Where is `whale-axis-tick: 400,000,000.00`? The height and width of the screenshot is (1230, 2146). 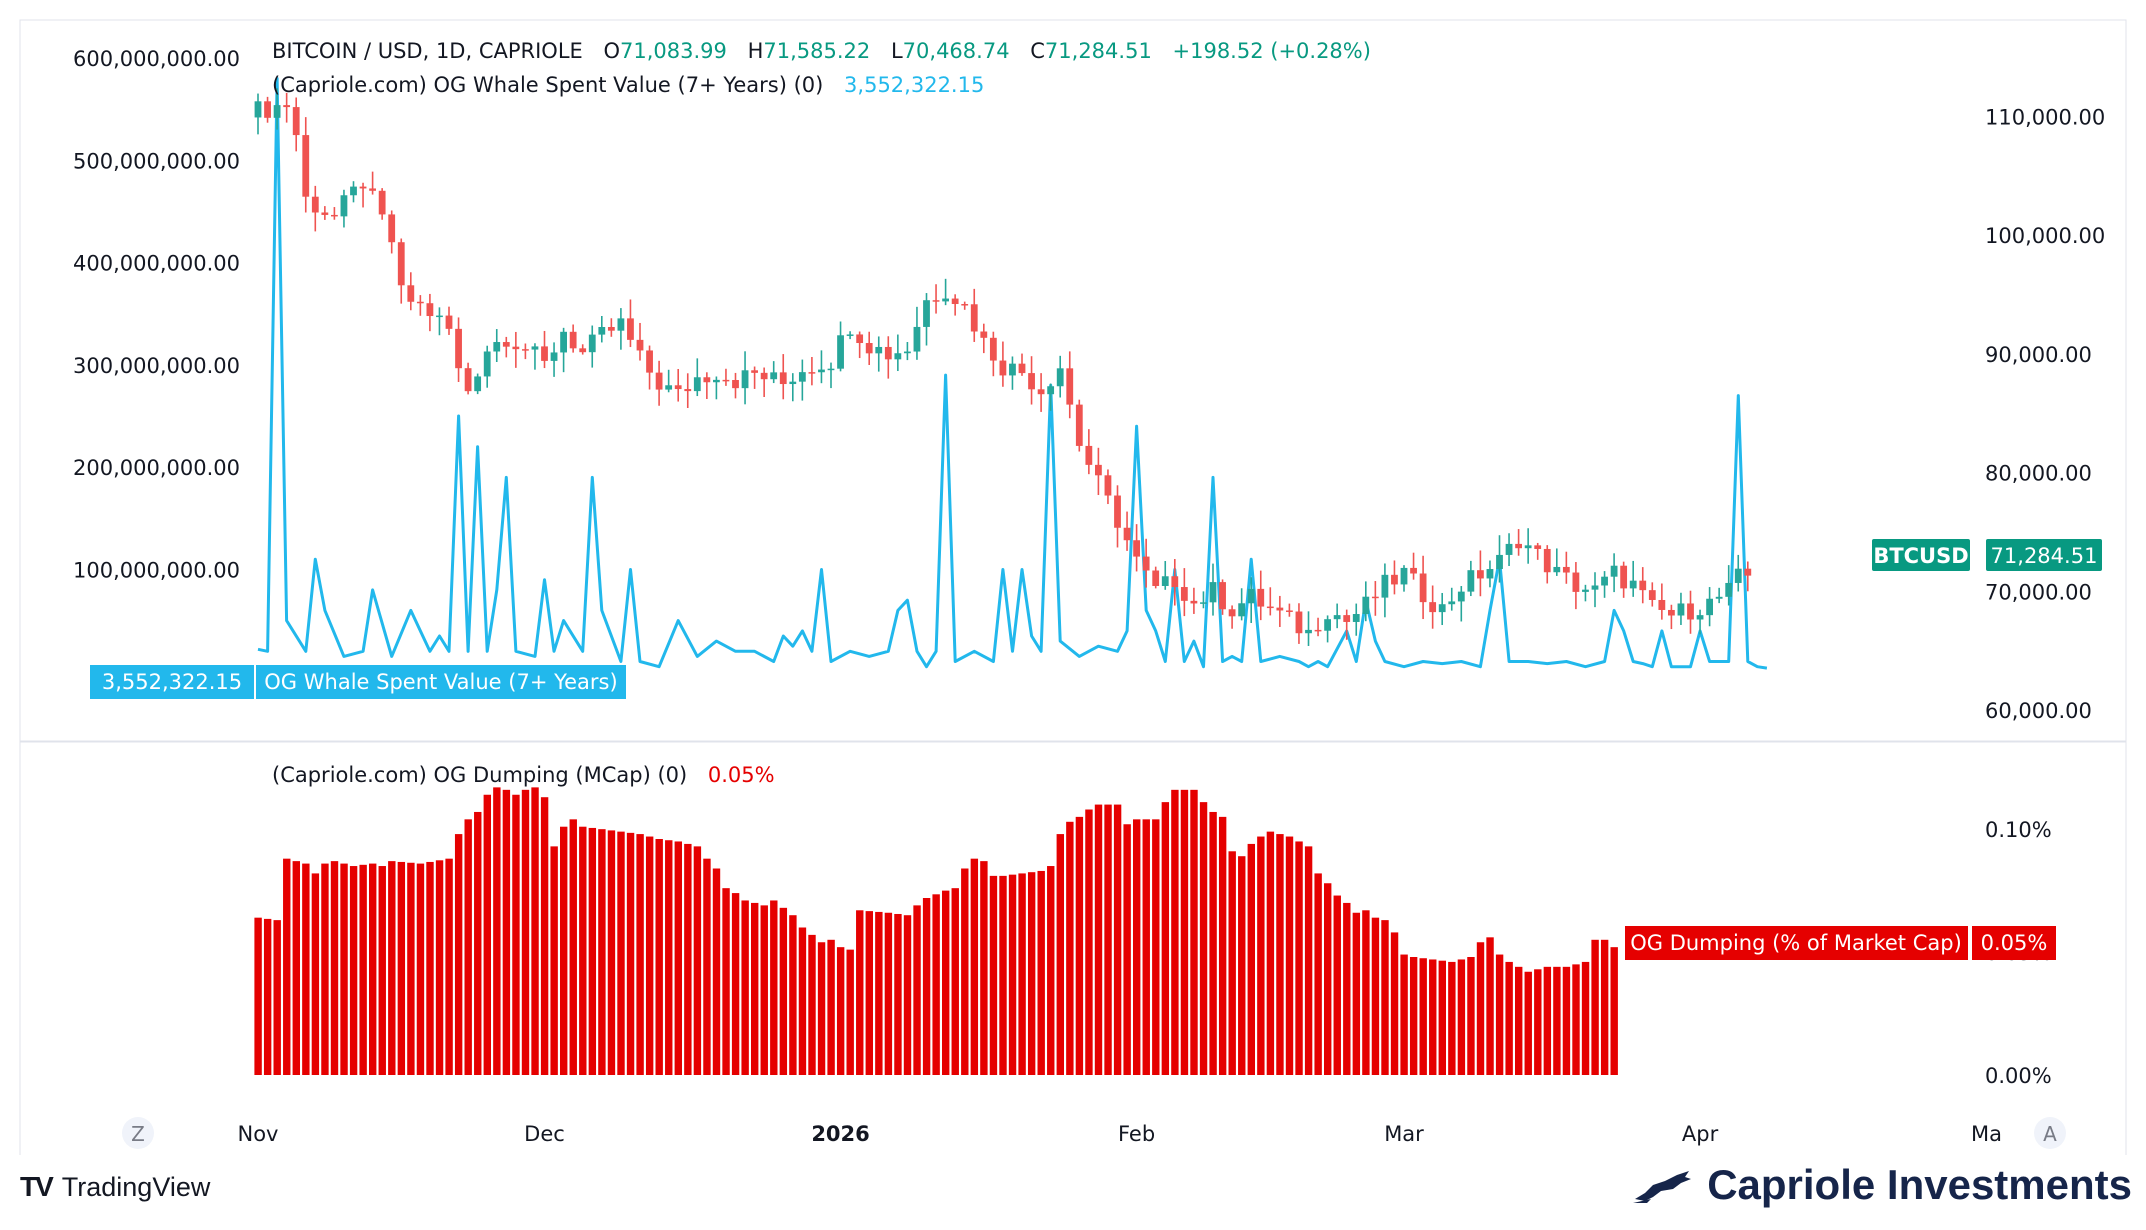
whale-axis-tick: 400,000,000.00 is located at coordinates (156, 264).